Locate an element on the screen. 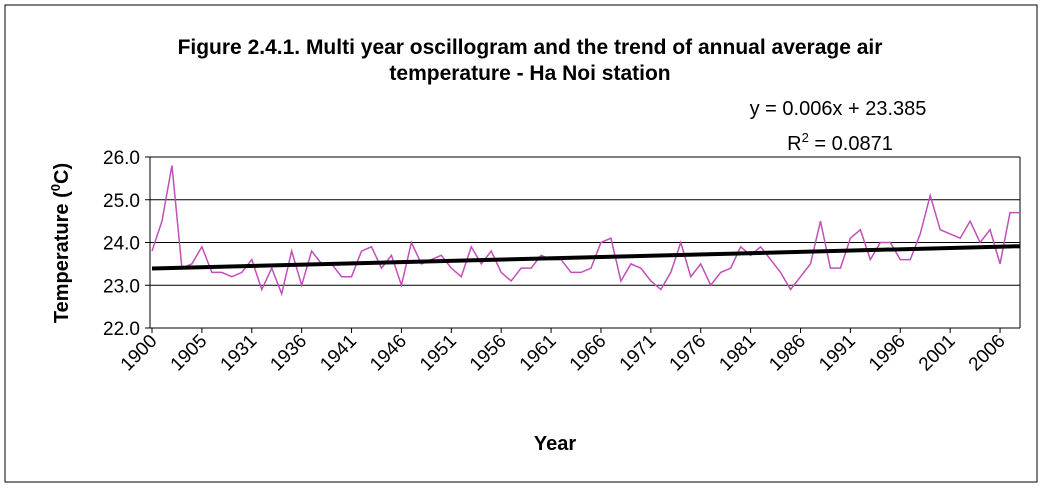 This screenshot has width=1042, height=488. y-tick-label: 24.0 is located at coordinates (121, 244).